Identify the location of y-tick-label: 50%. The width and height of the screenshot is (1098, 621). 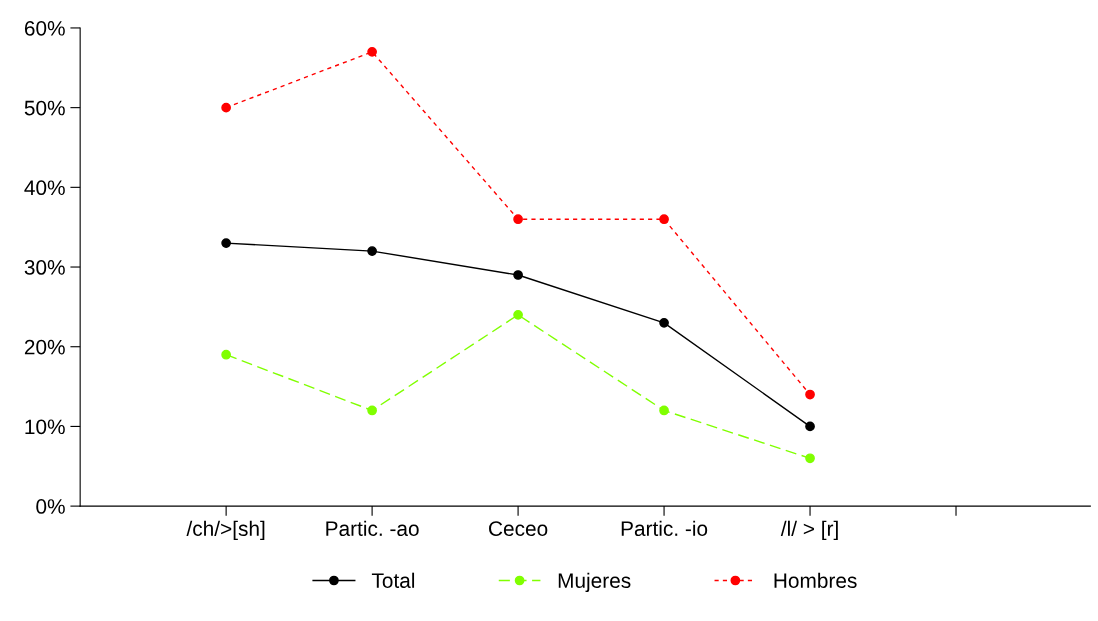
(44, 108).